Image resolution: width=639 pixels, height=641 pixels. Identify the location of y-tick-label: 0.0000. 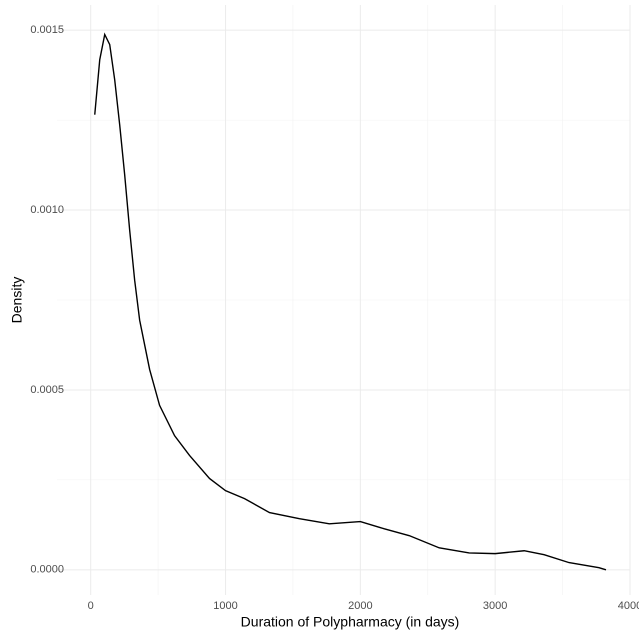
(47, 570).